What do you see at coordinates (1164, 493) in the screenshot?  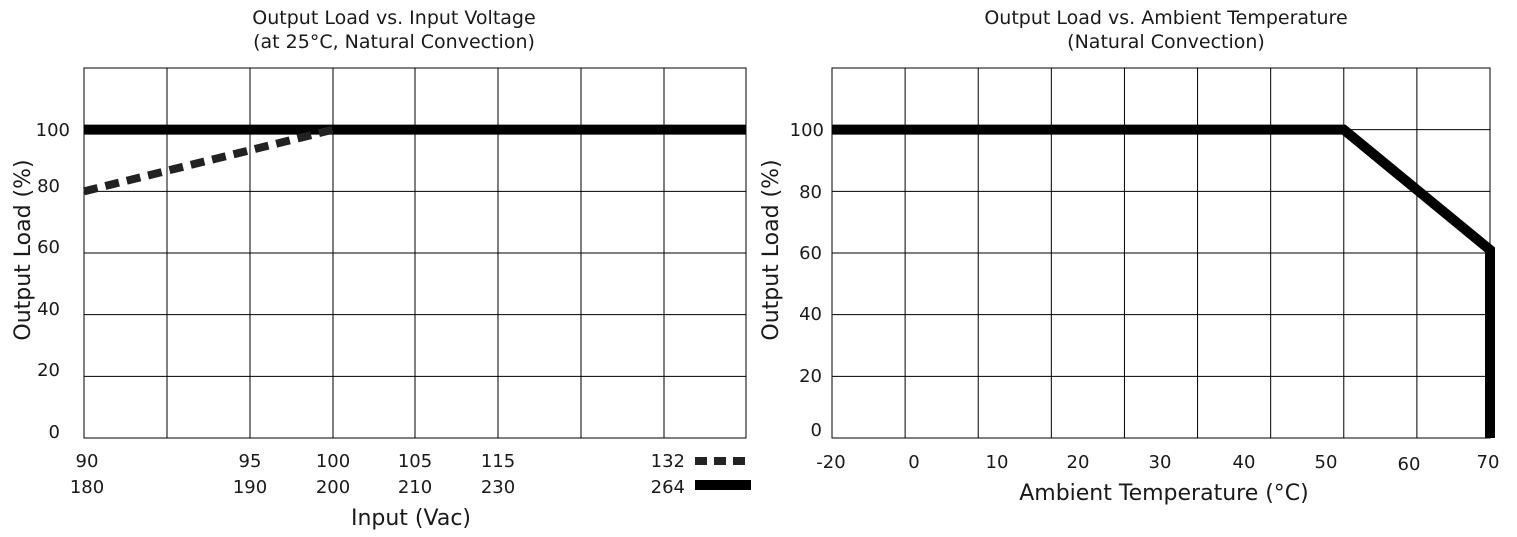 I see `x-axis-label: Ambient Temperature (°C)` at bounding box center [1164, 493].